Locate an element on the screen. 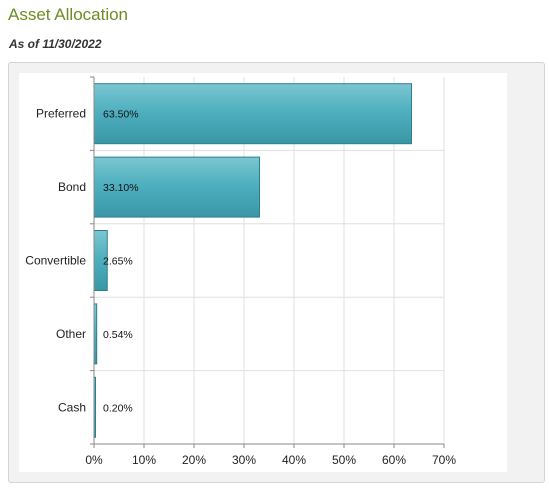  category-label: Cash is located at coordinates (72, 407).